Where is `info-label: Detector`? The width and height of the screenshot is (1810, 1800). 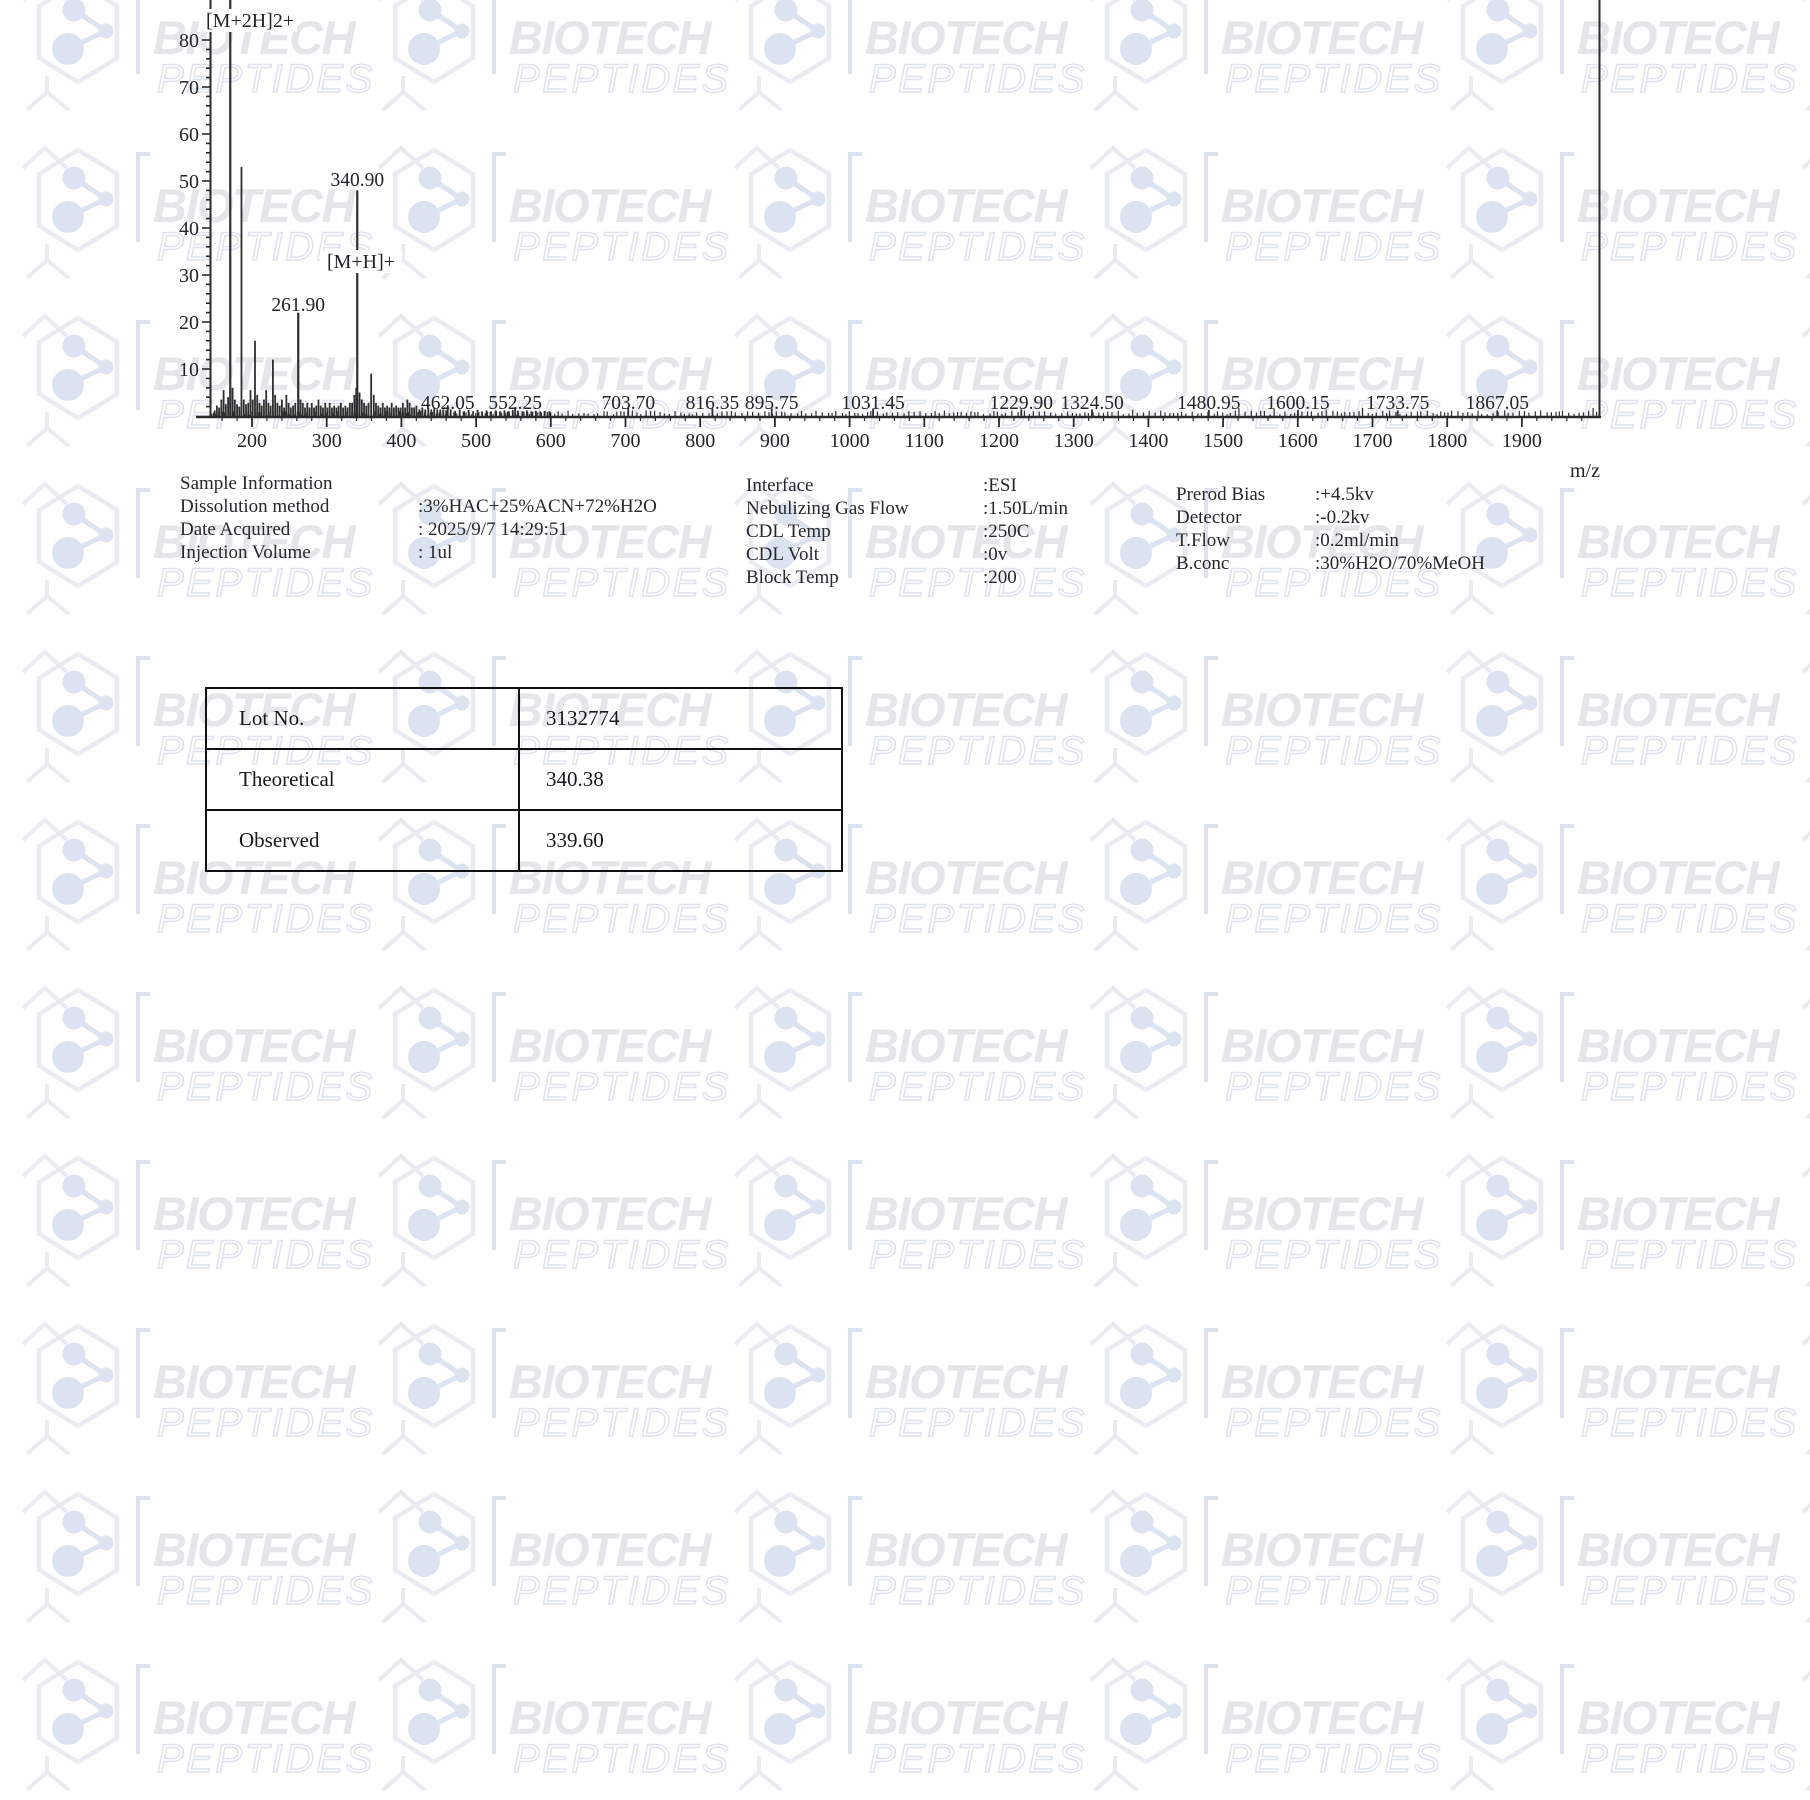 info-label: Detector is located at coordinates (1209, 517).